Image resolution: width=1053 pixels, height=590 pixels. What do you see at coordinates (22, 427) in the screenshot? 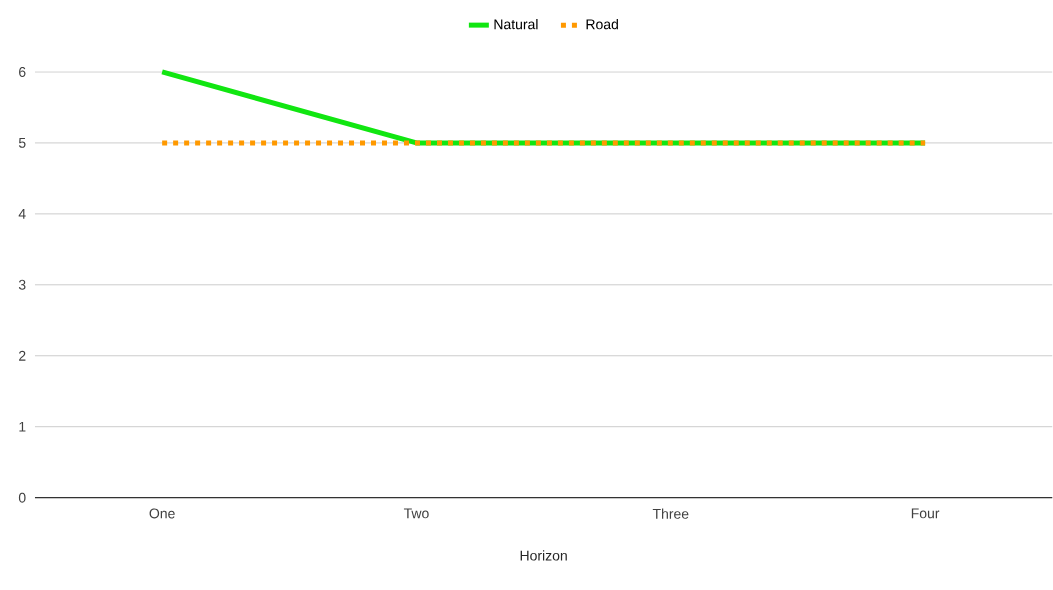
I see `y-tick-label: 1` at bounding box center [22, 427].